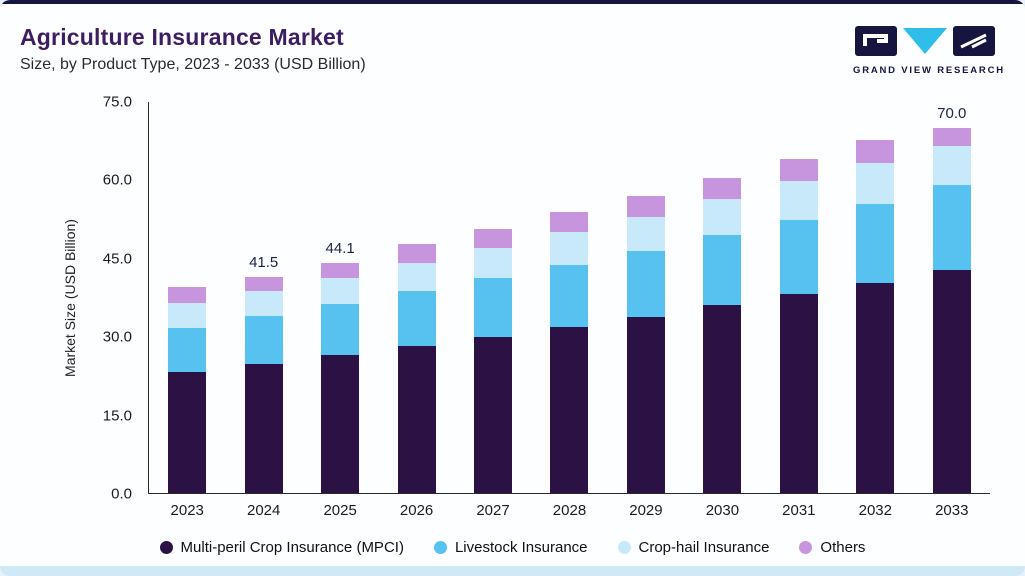  What do you see at coordinates (182, 37) in the screenshot?
I see `page-title: Agriculture Insurance Market` at bounding box center [182, 37].